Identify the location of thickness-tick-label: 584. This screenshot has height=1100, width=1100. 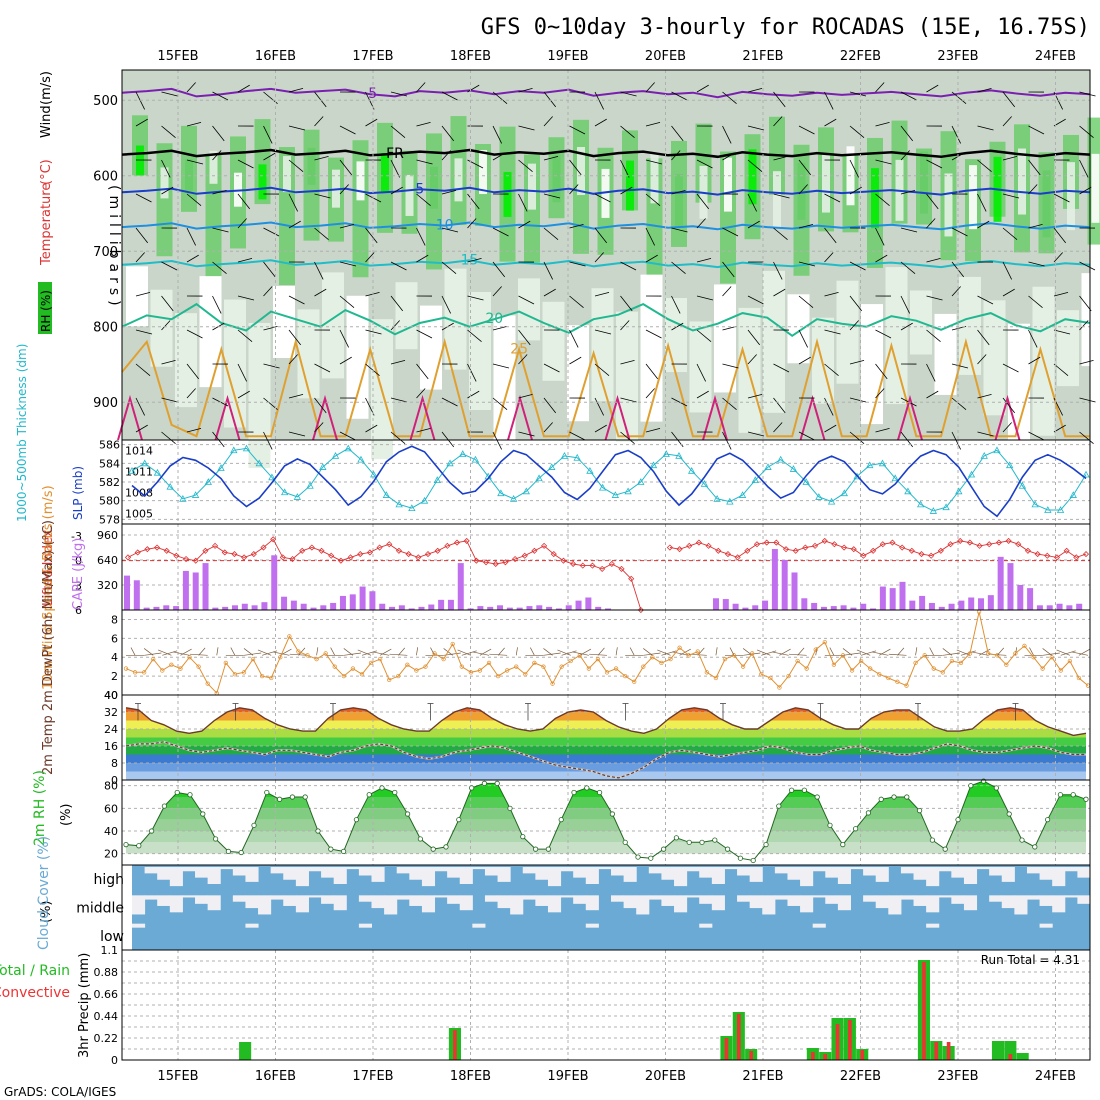
(109, 463).